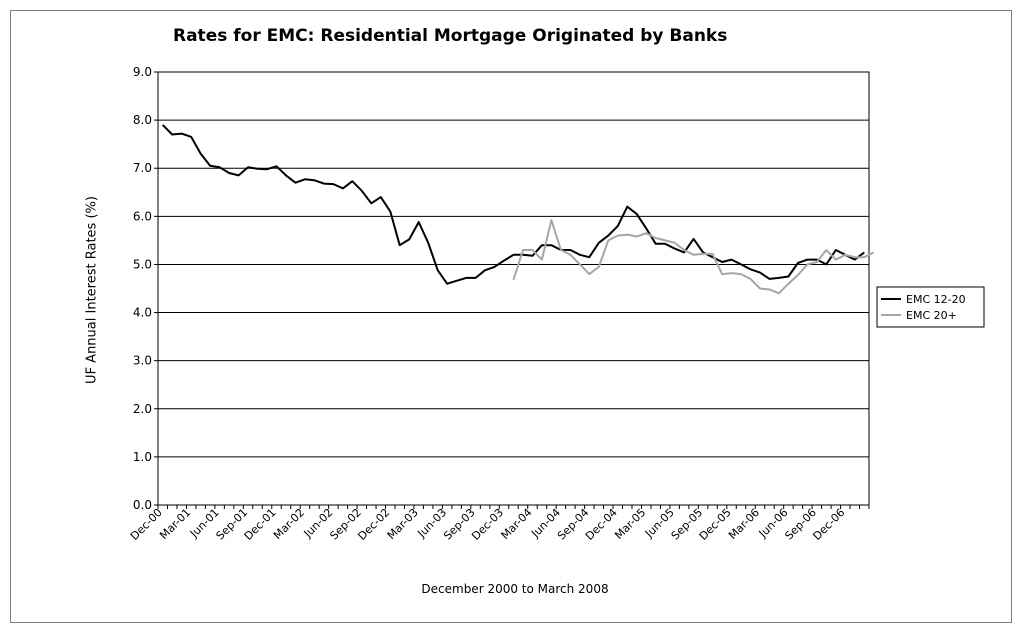 This screenshot has width=1024, height=630. I want to click on x-tick-label: Mar-03, so click(403, 524).